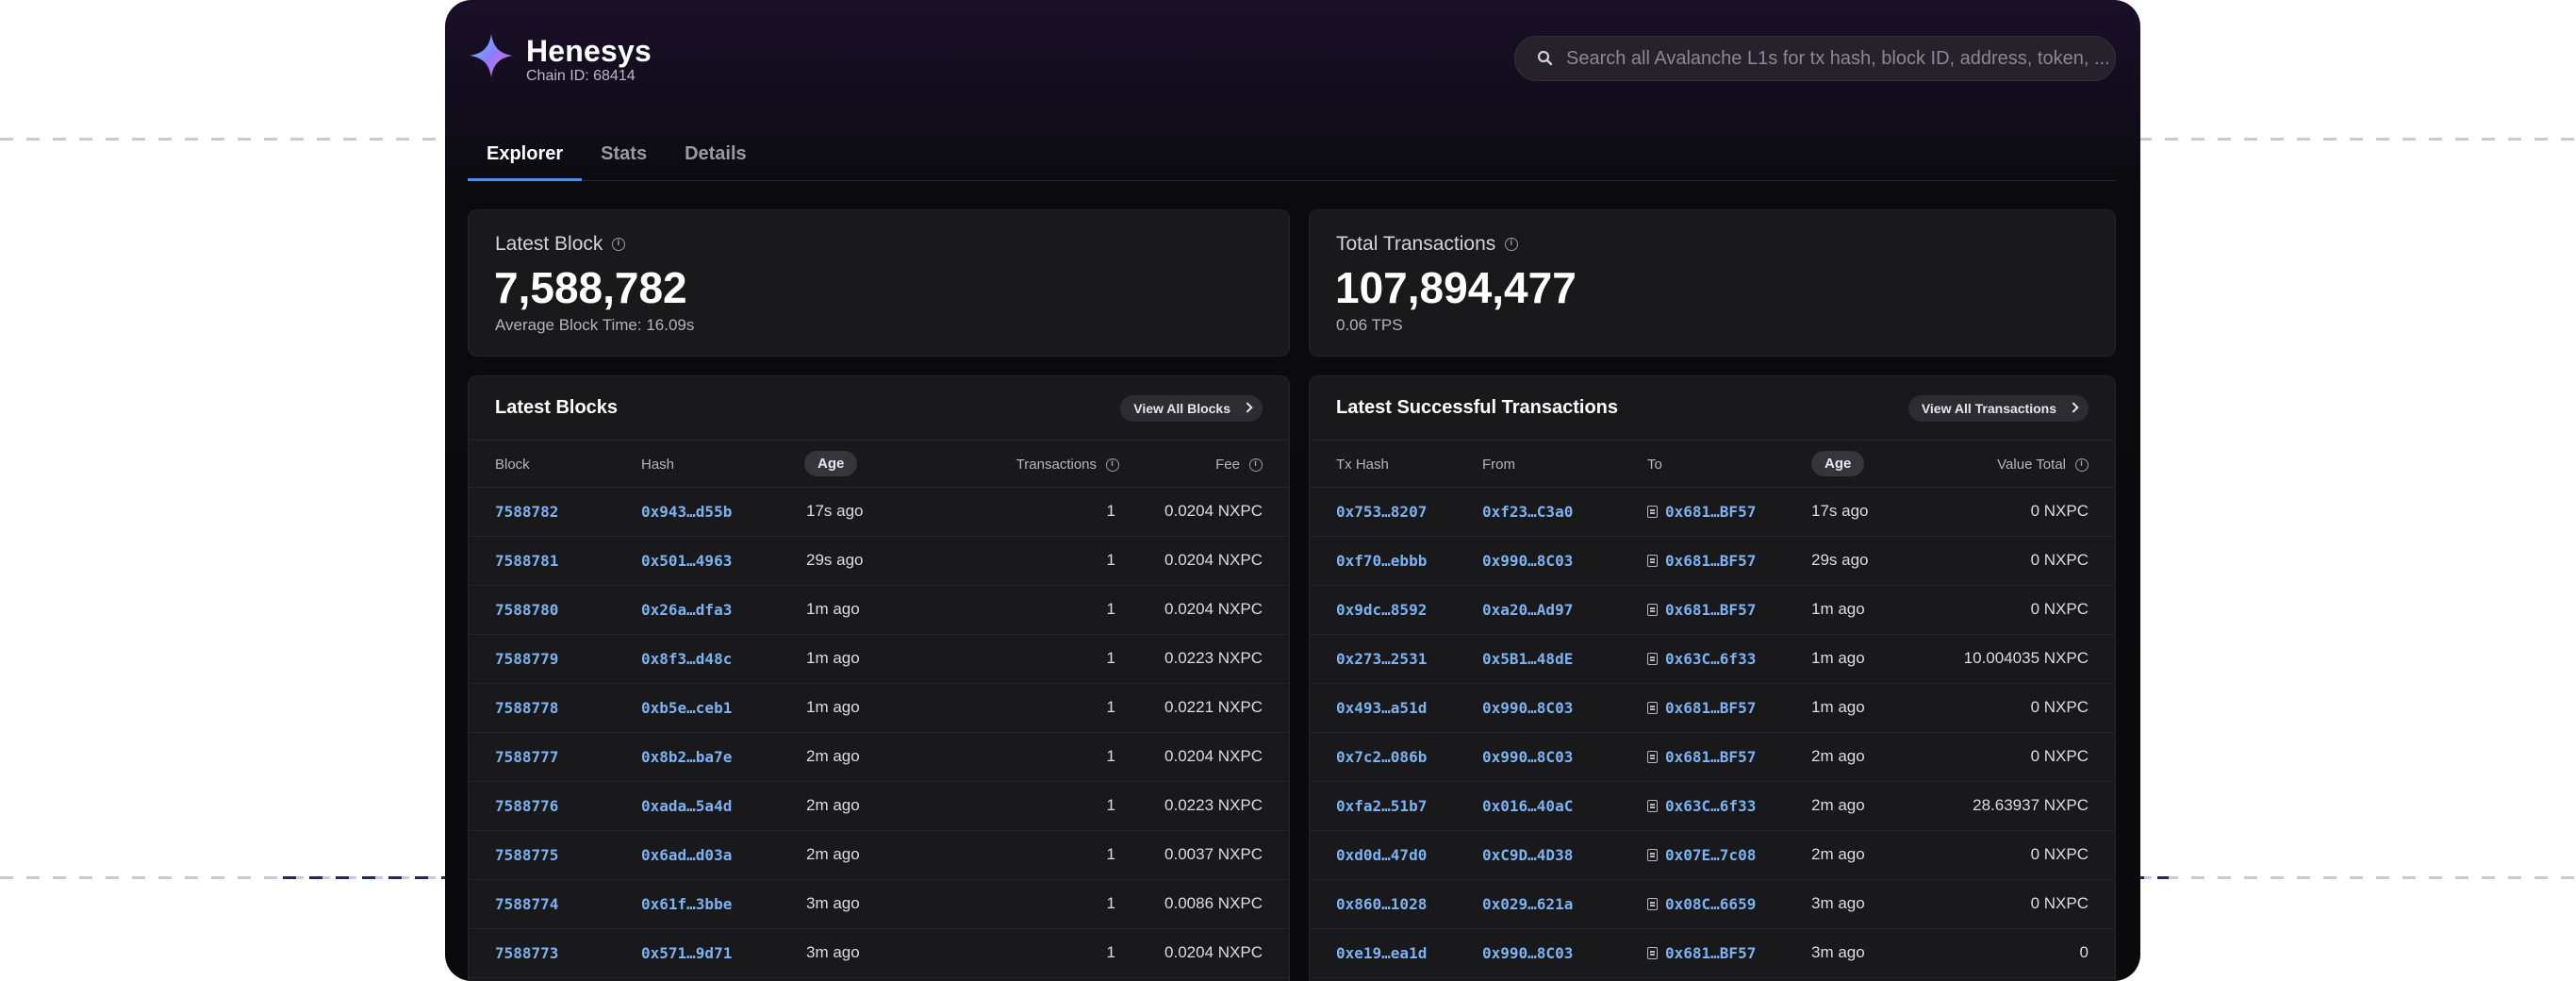  Describe the element at coordinates (589, 51) in the screenshot. I see `app-name: Henesys` at that location.